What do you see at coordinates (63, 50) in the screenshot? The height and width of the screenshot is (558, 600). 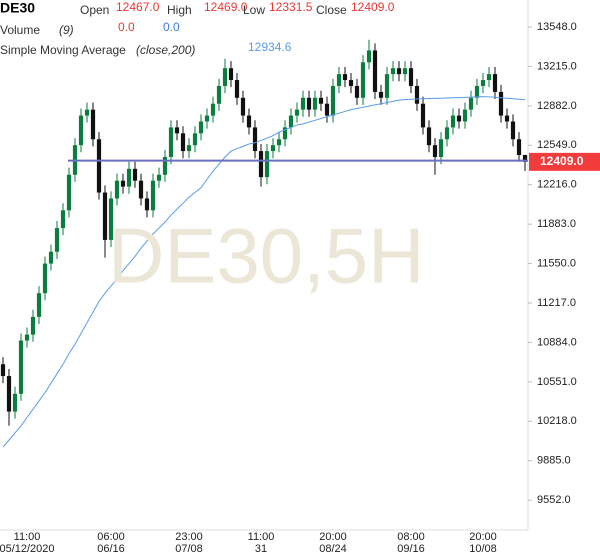 I see `sma-label: Simple Moving Average` at bounding box center [63, 50].